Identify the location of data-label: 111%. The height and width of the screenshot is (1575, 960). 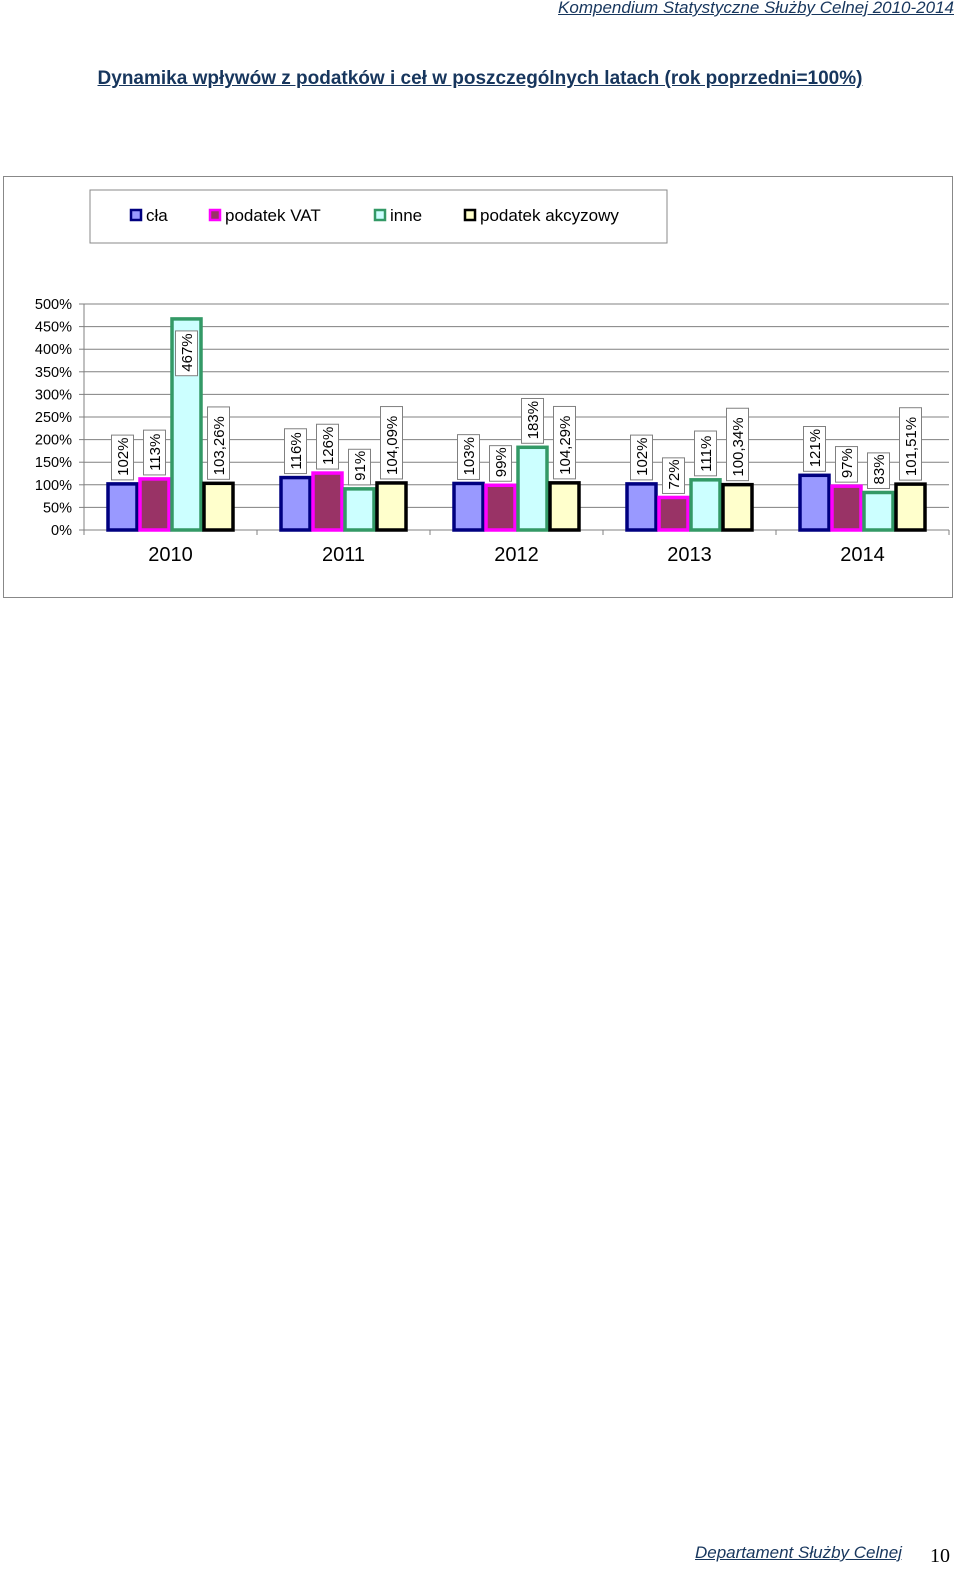
(706, 454).